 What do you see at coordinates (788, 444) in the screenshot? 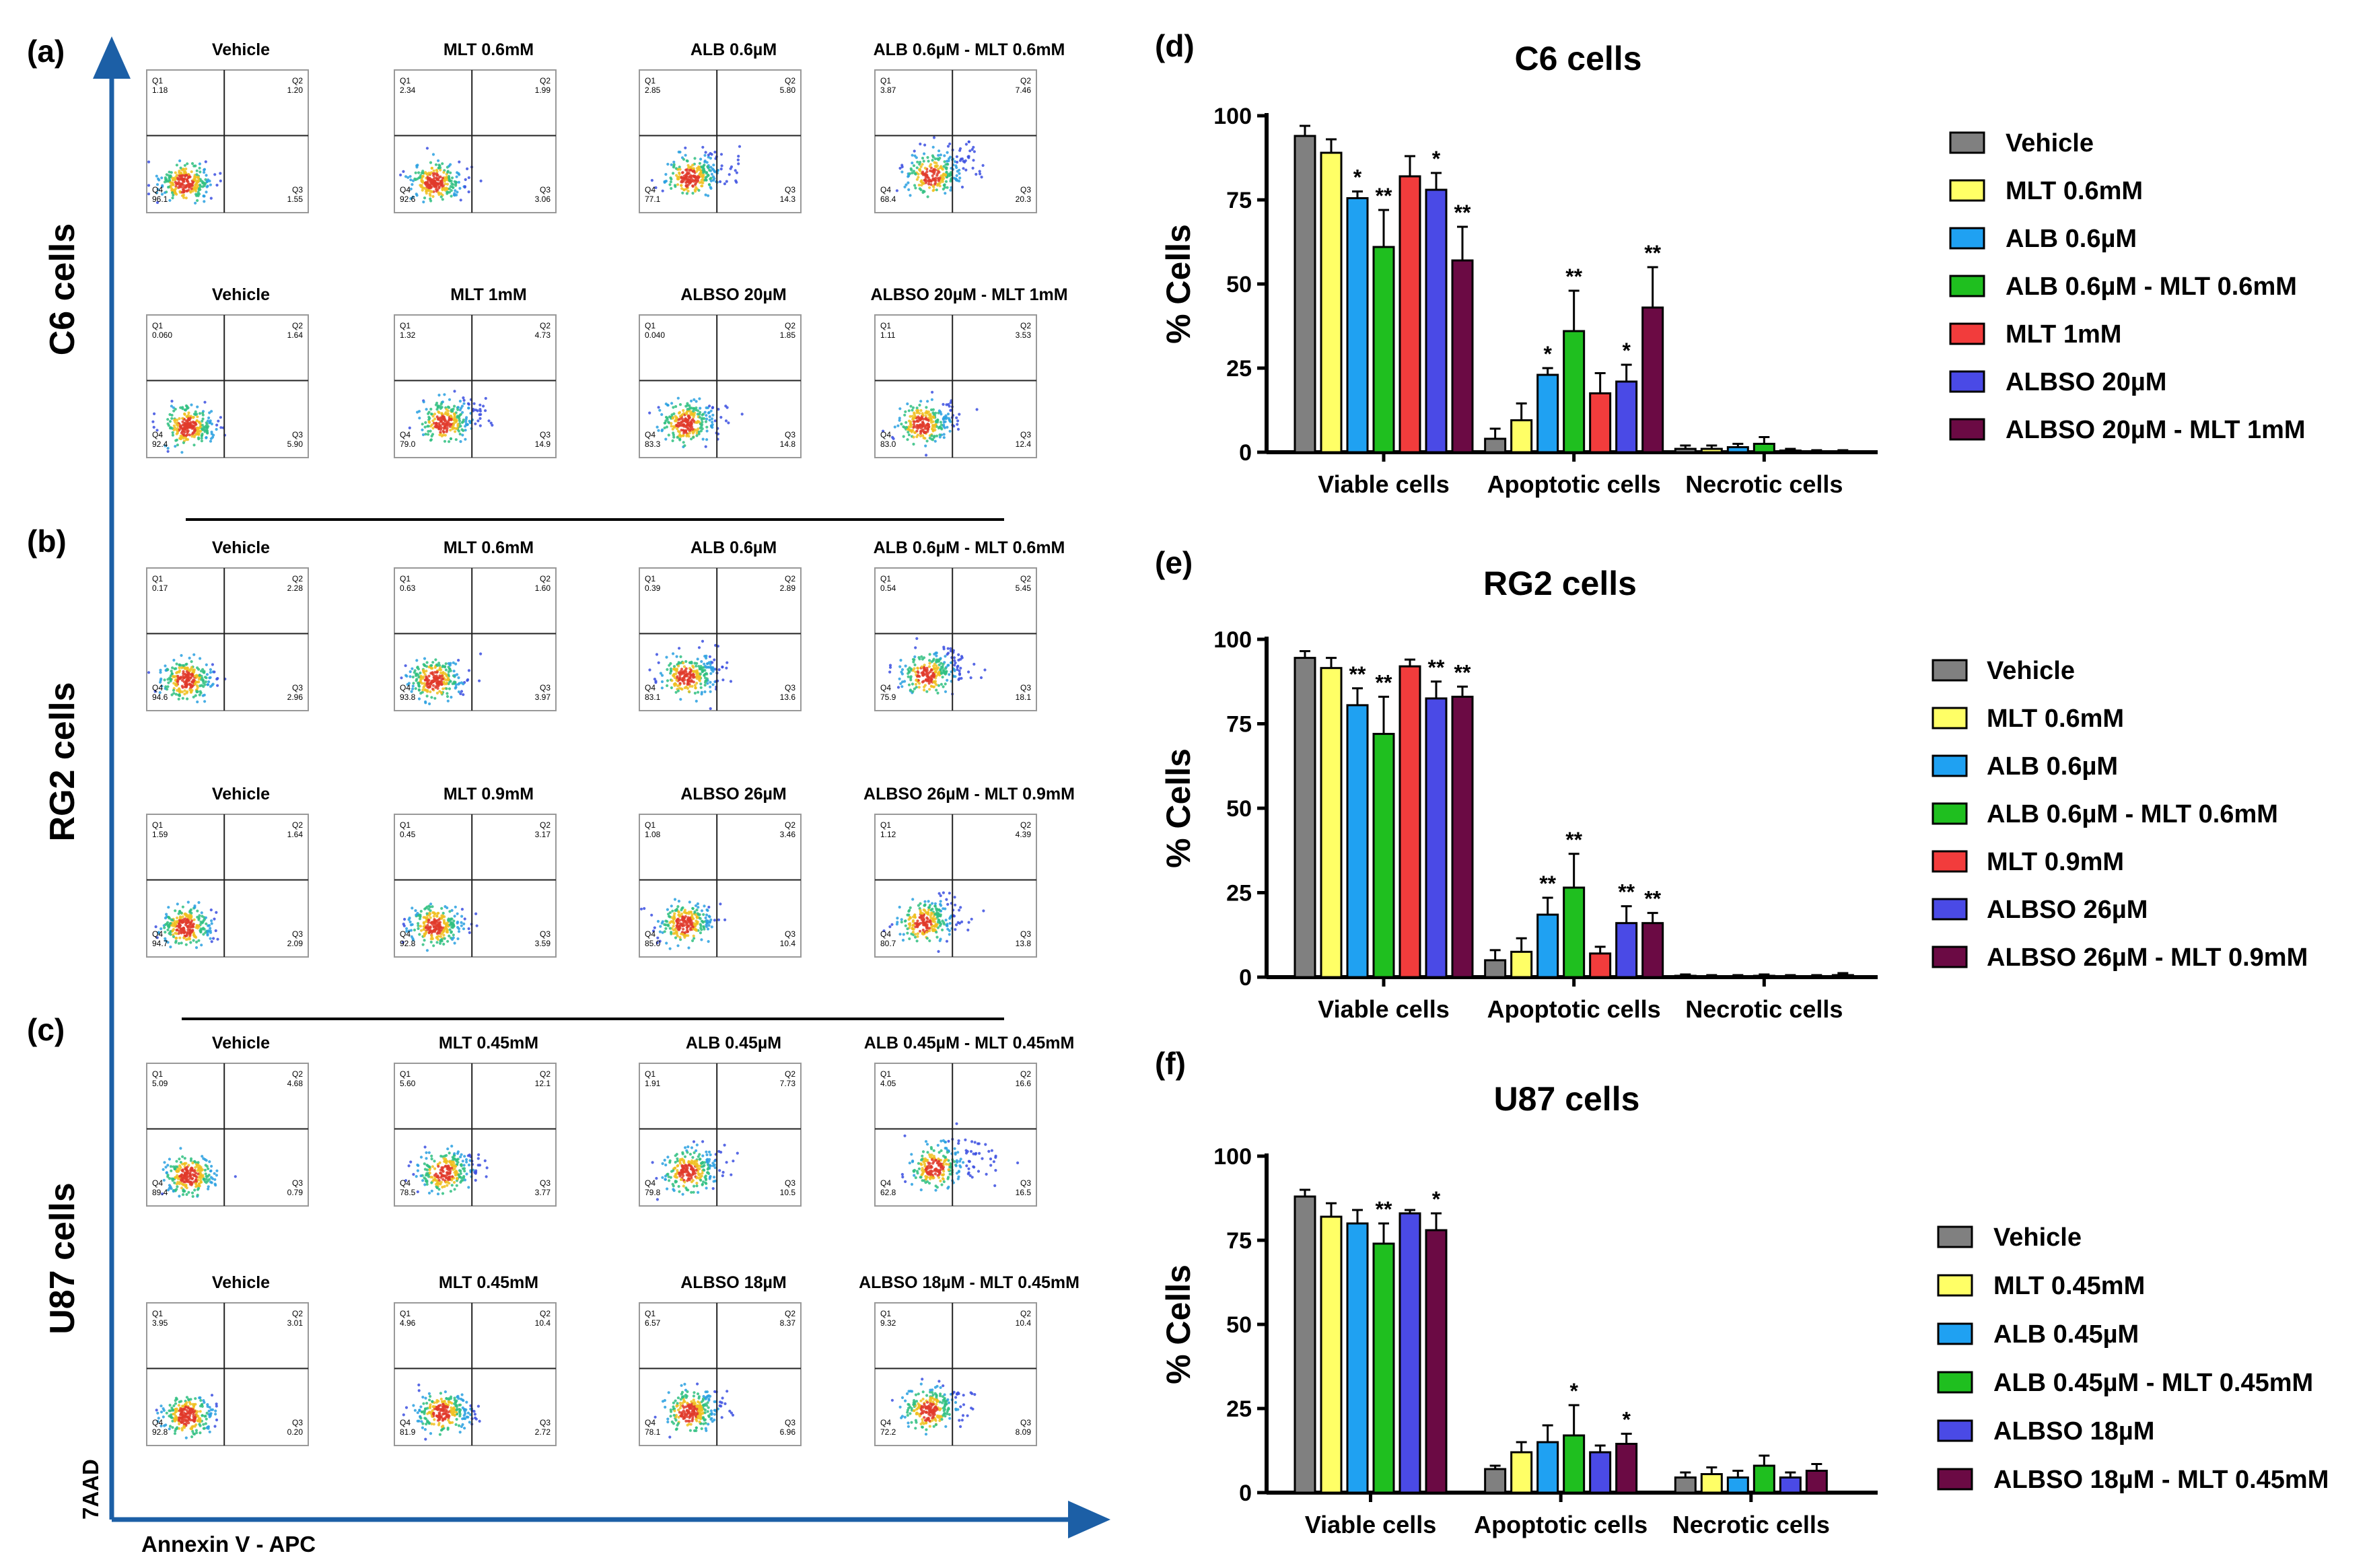
I see `quadrant-percentage: 14.8` at bounding box center [788, 444].